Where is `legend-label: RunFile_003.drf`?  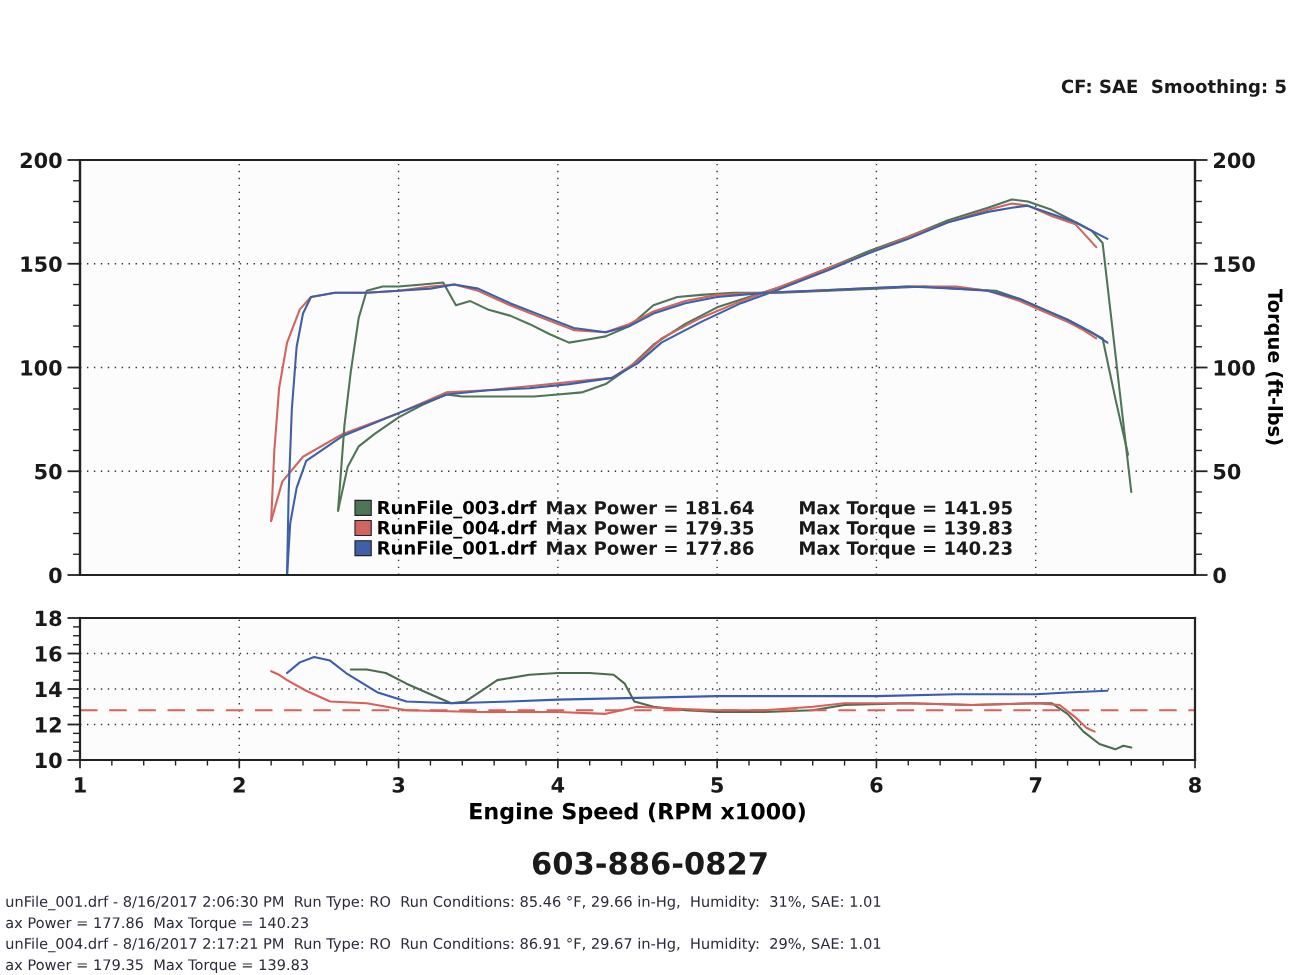 legend-label: RunFile_003.drf is located at coordinates (457, 509).